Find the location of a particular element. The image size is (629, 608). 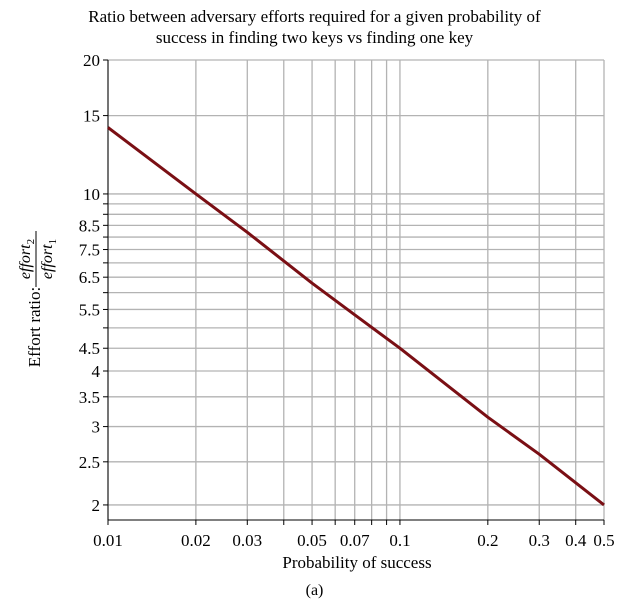

y-tick-label: 8.5 is located at coordinates (89, 225).